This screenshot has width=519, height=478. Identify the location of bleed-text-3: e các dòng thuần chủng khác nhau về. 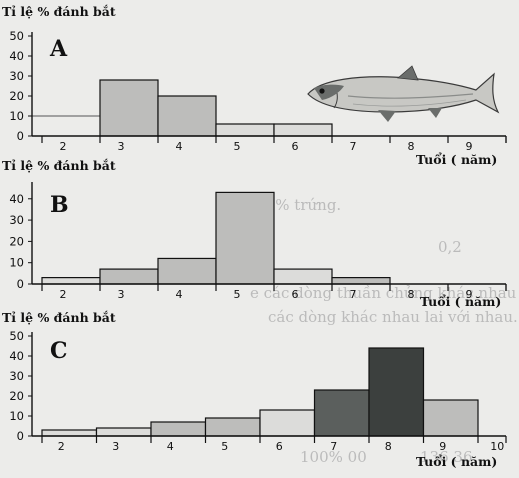
(384, 293).